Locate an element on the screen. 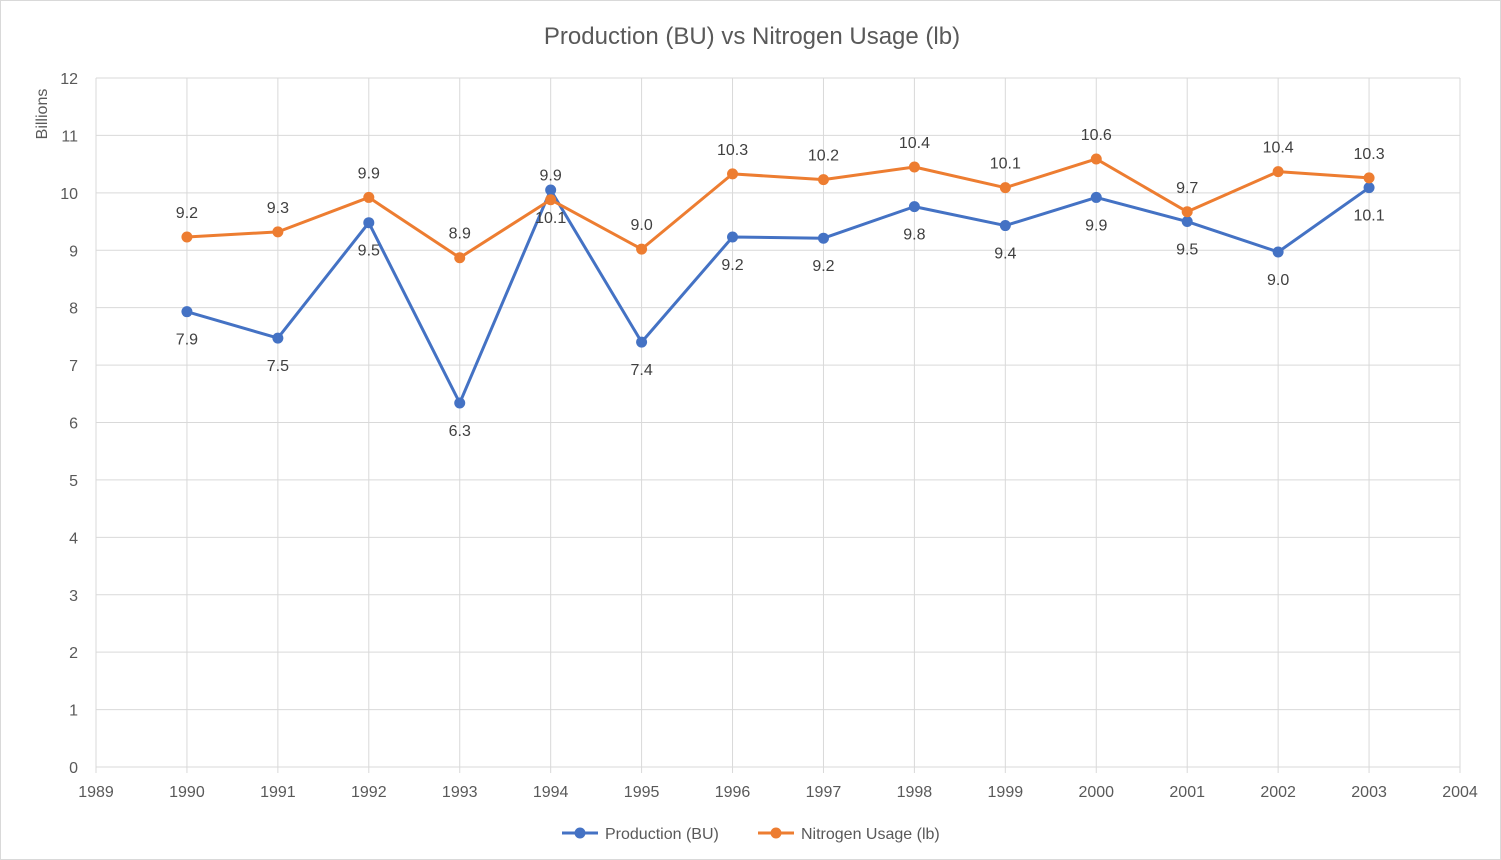  y-tick-label: 4 is located at coordinates (73, 538).